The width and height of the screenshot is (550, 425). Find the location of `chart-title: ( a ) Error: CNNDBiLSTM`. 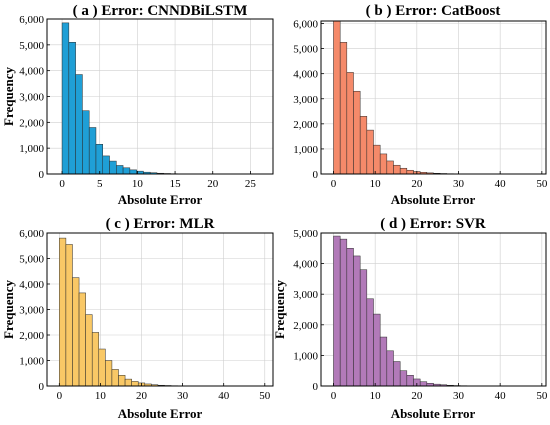

chart-title: ( a ) Error: CNNDBiLSTM is located at coordinates (160, 11).